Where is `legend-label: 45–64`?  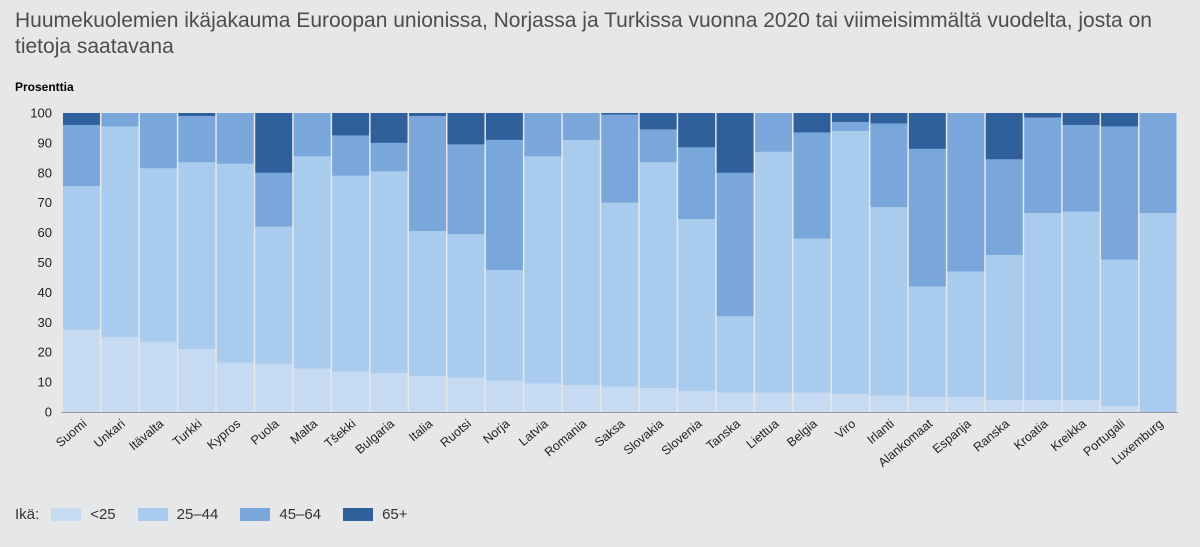
legend-label: 45–64 is located at coordinates (300, 514).